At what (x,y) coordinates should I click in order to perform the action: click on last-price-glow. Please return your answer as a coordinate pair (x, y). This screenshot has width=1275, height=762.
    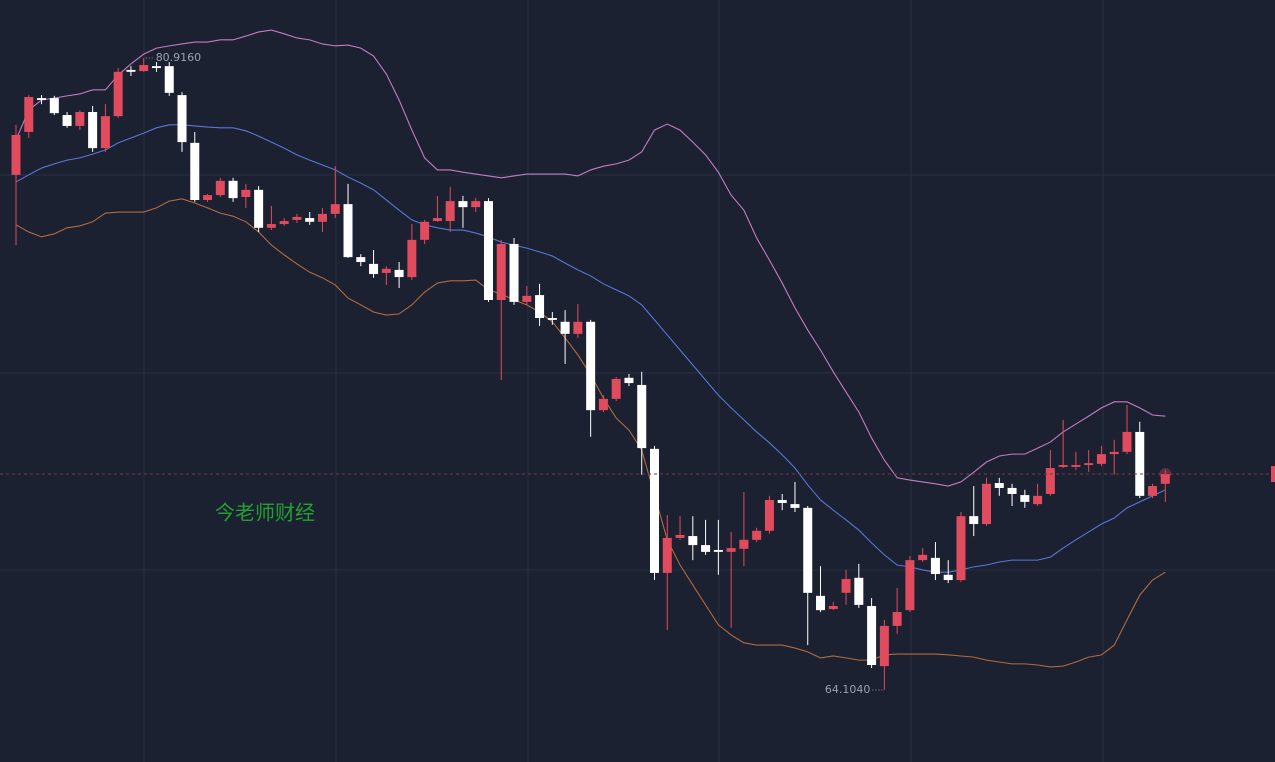
    Looking at the image, I should click on (1165, 474).